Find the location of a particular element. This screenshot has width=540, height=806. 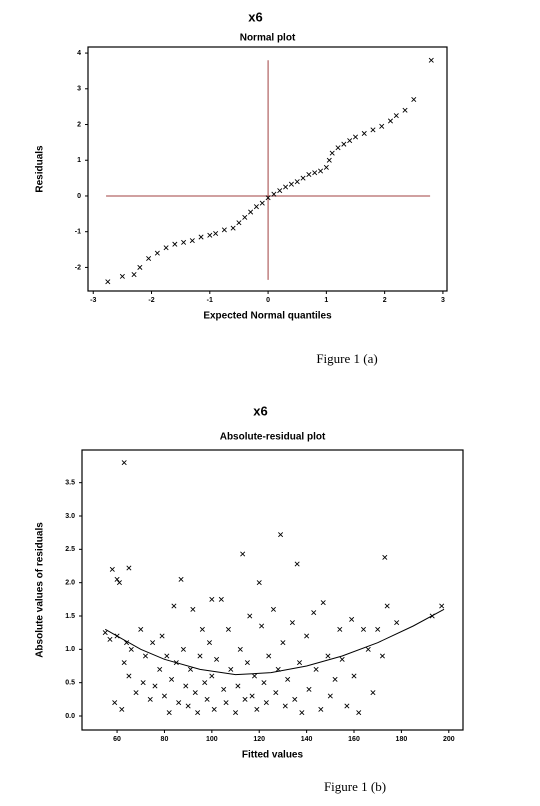

y-tick-label: 3.5 is located at coordinates (70, 483).